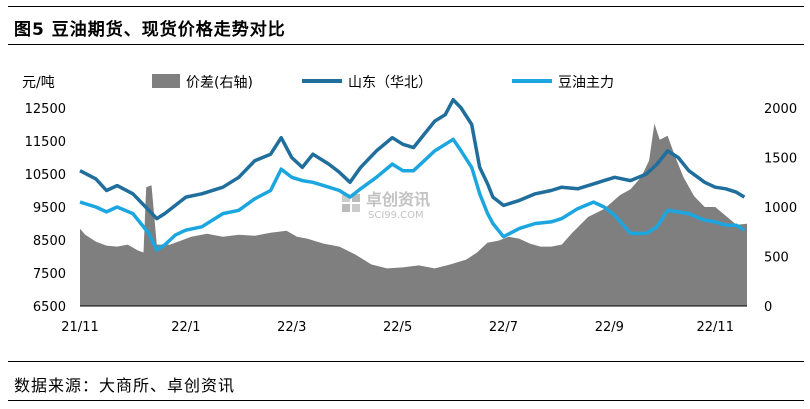 The height and width of the screenshot is (409, 810). What do you see at coordinates (79, 327) in the screenshot?
I see `x-tick-label: 21/11` at bounding box center [79, 327].